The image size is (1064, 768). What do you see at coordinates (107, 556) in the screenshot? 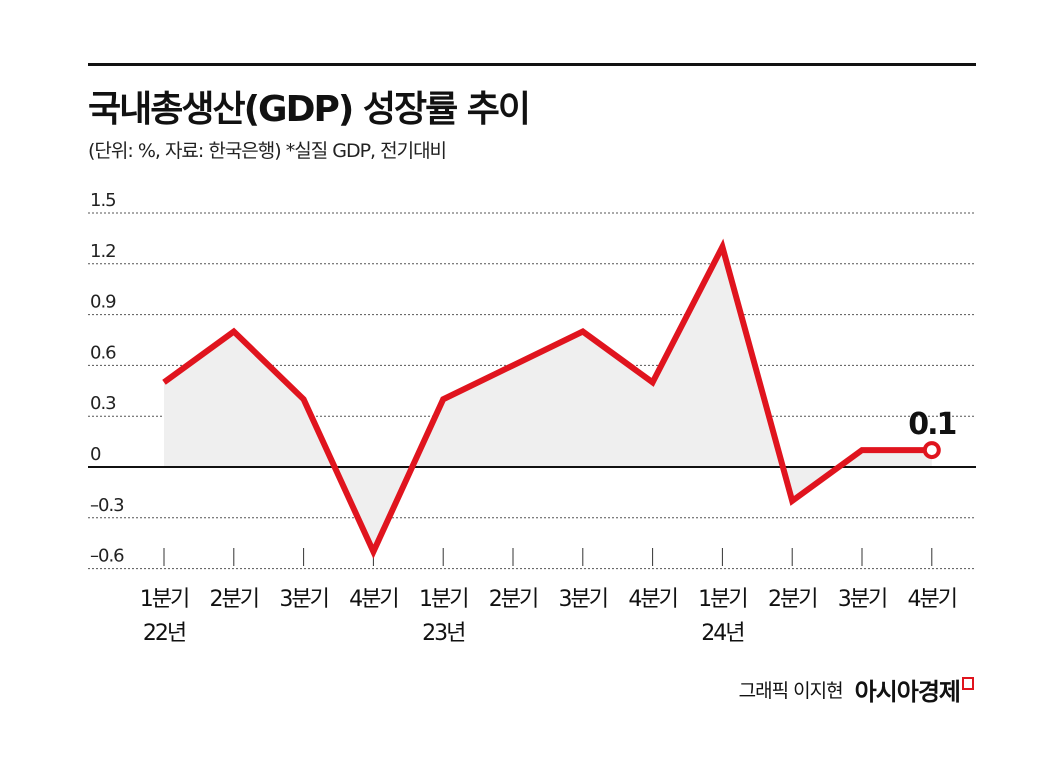
I see `y-tick-label: –0.6` at bounding box center [107, 556].